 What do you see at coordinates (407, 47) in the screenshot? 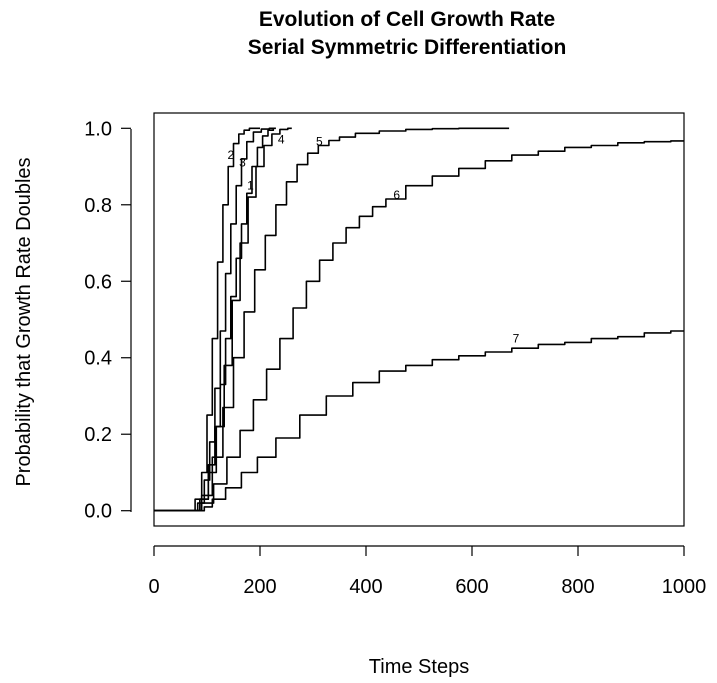
I see `chart-title-line2: Serial Symmetric Differentiation` at bounding box center [407, 47].